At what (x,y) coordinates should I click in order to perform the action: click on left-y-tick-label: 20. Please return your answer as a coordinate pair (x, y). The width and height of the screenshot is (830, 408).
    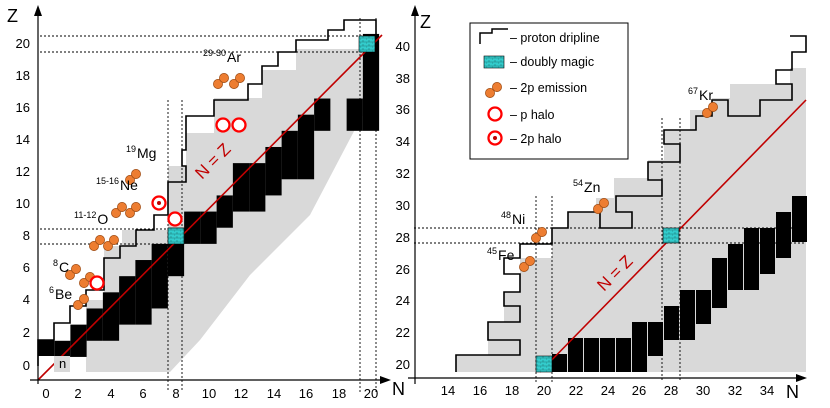
    Looking at the image, I should click on (23, 43).